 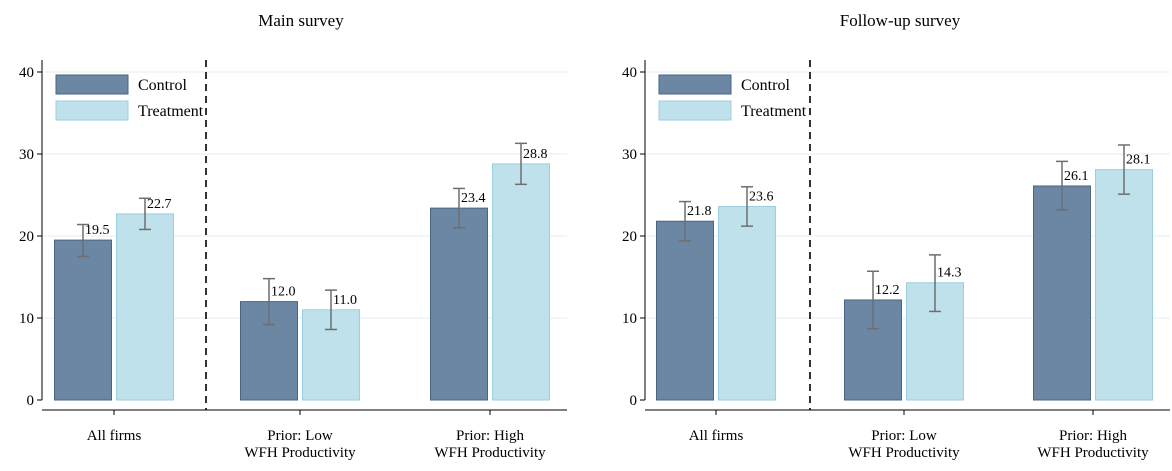 I want to click on panel-1-legend-label-treatment: Treatment, so click(x=171, y=111).